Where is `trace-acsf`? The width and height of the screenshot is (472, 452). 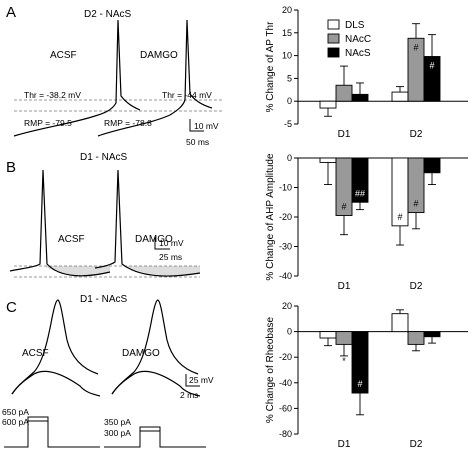
trace-acsf is located at coordinates (77, 78).